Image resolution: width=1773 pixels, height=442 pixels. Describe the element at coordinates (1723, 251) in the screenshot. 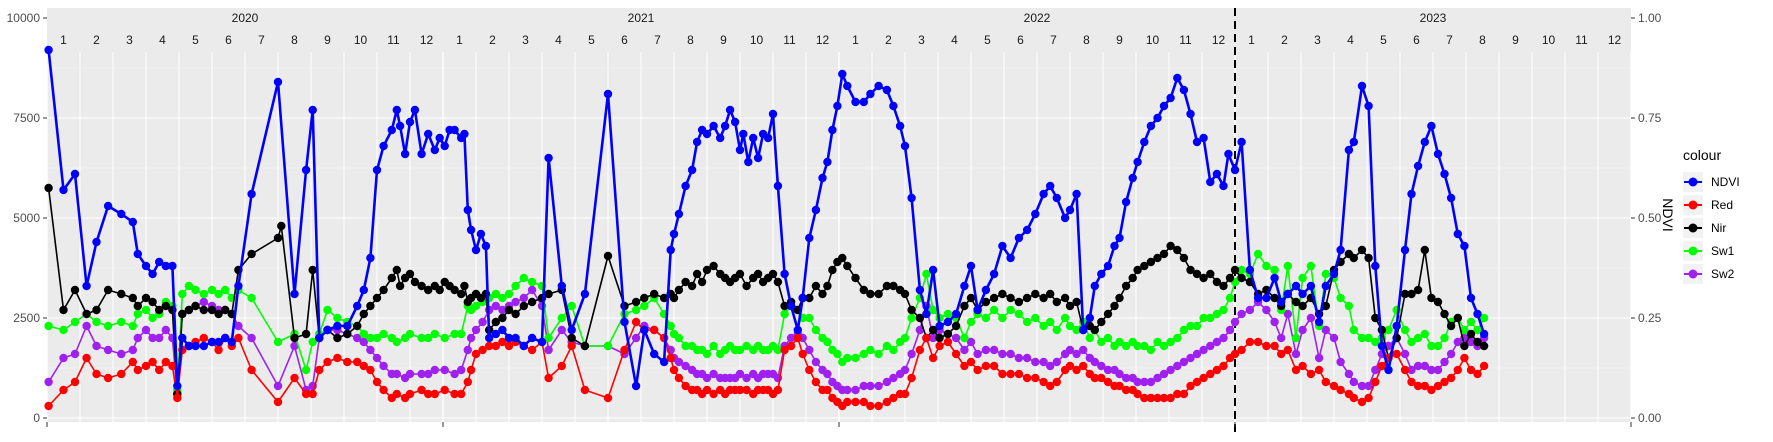

I see `legend-label: Sw1` at that location.